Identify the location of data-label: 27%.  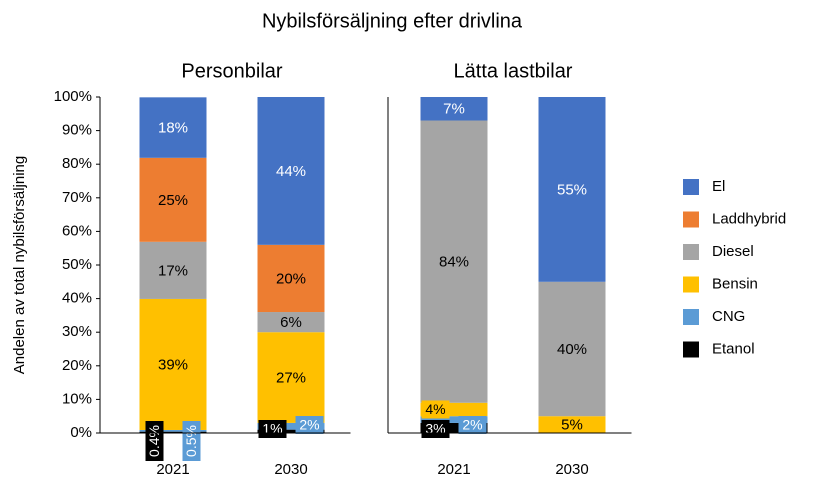
(291, 378).